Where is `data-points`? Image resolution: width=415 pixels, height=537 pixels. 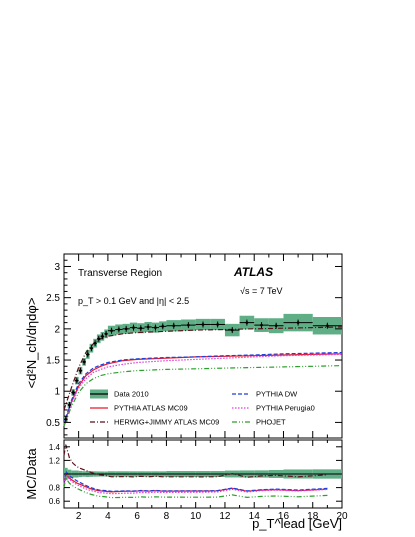 data-points is located at coordinates (203, 371).